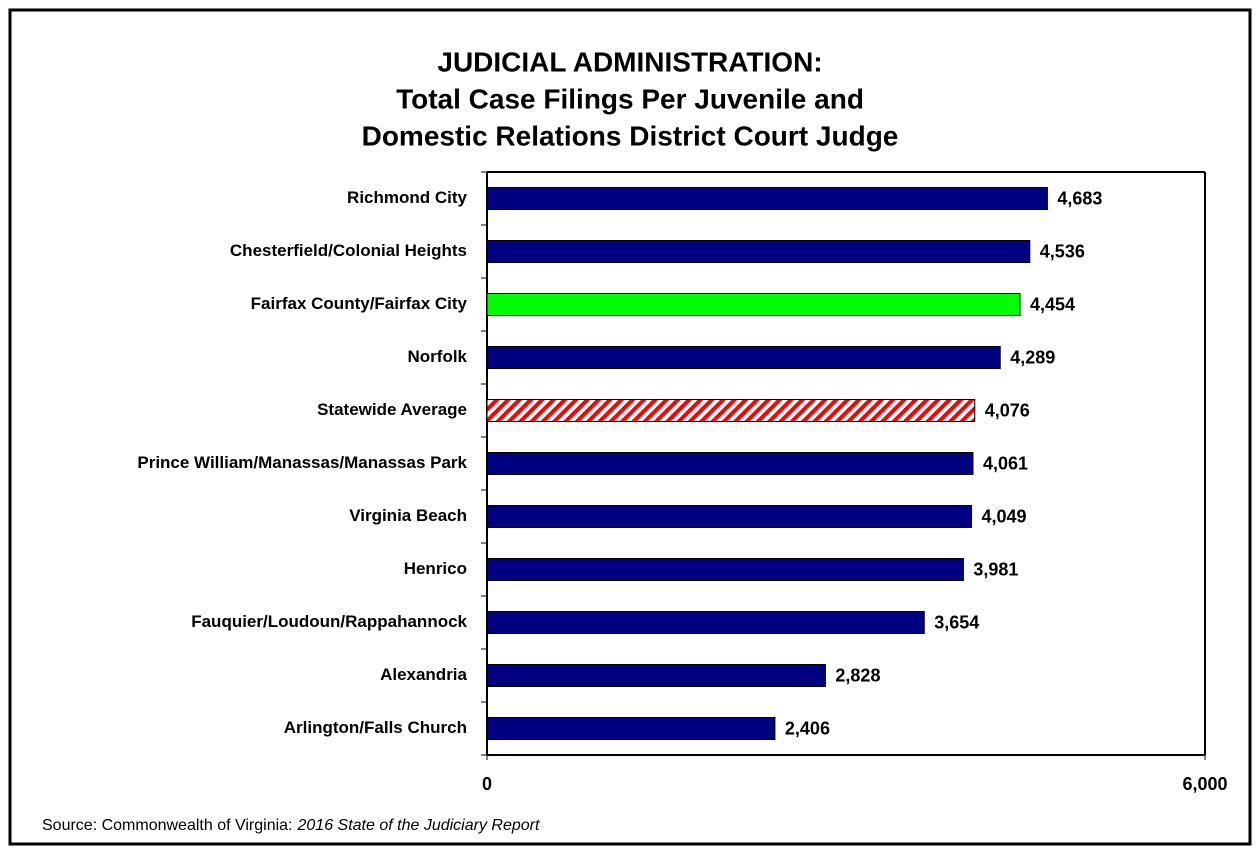 This screenshot has height=854, width=1259. I want to click on source-title: 2016 State of the Judiciary Report, so click(418, 825).